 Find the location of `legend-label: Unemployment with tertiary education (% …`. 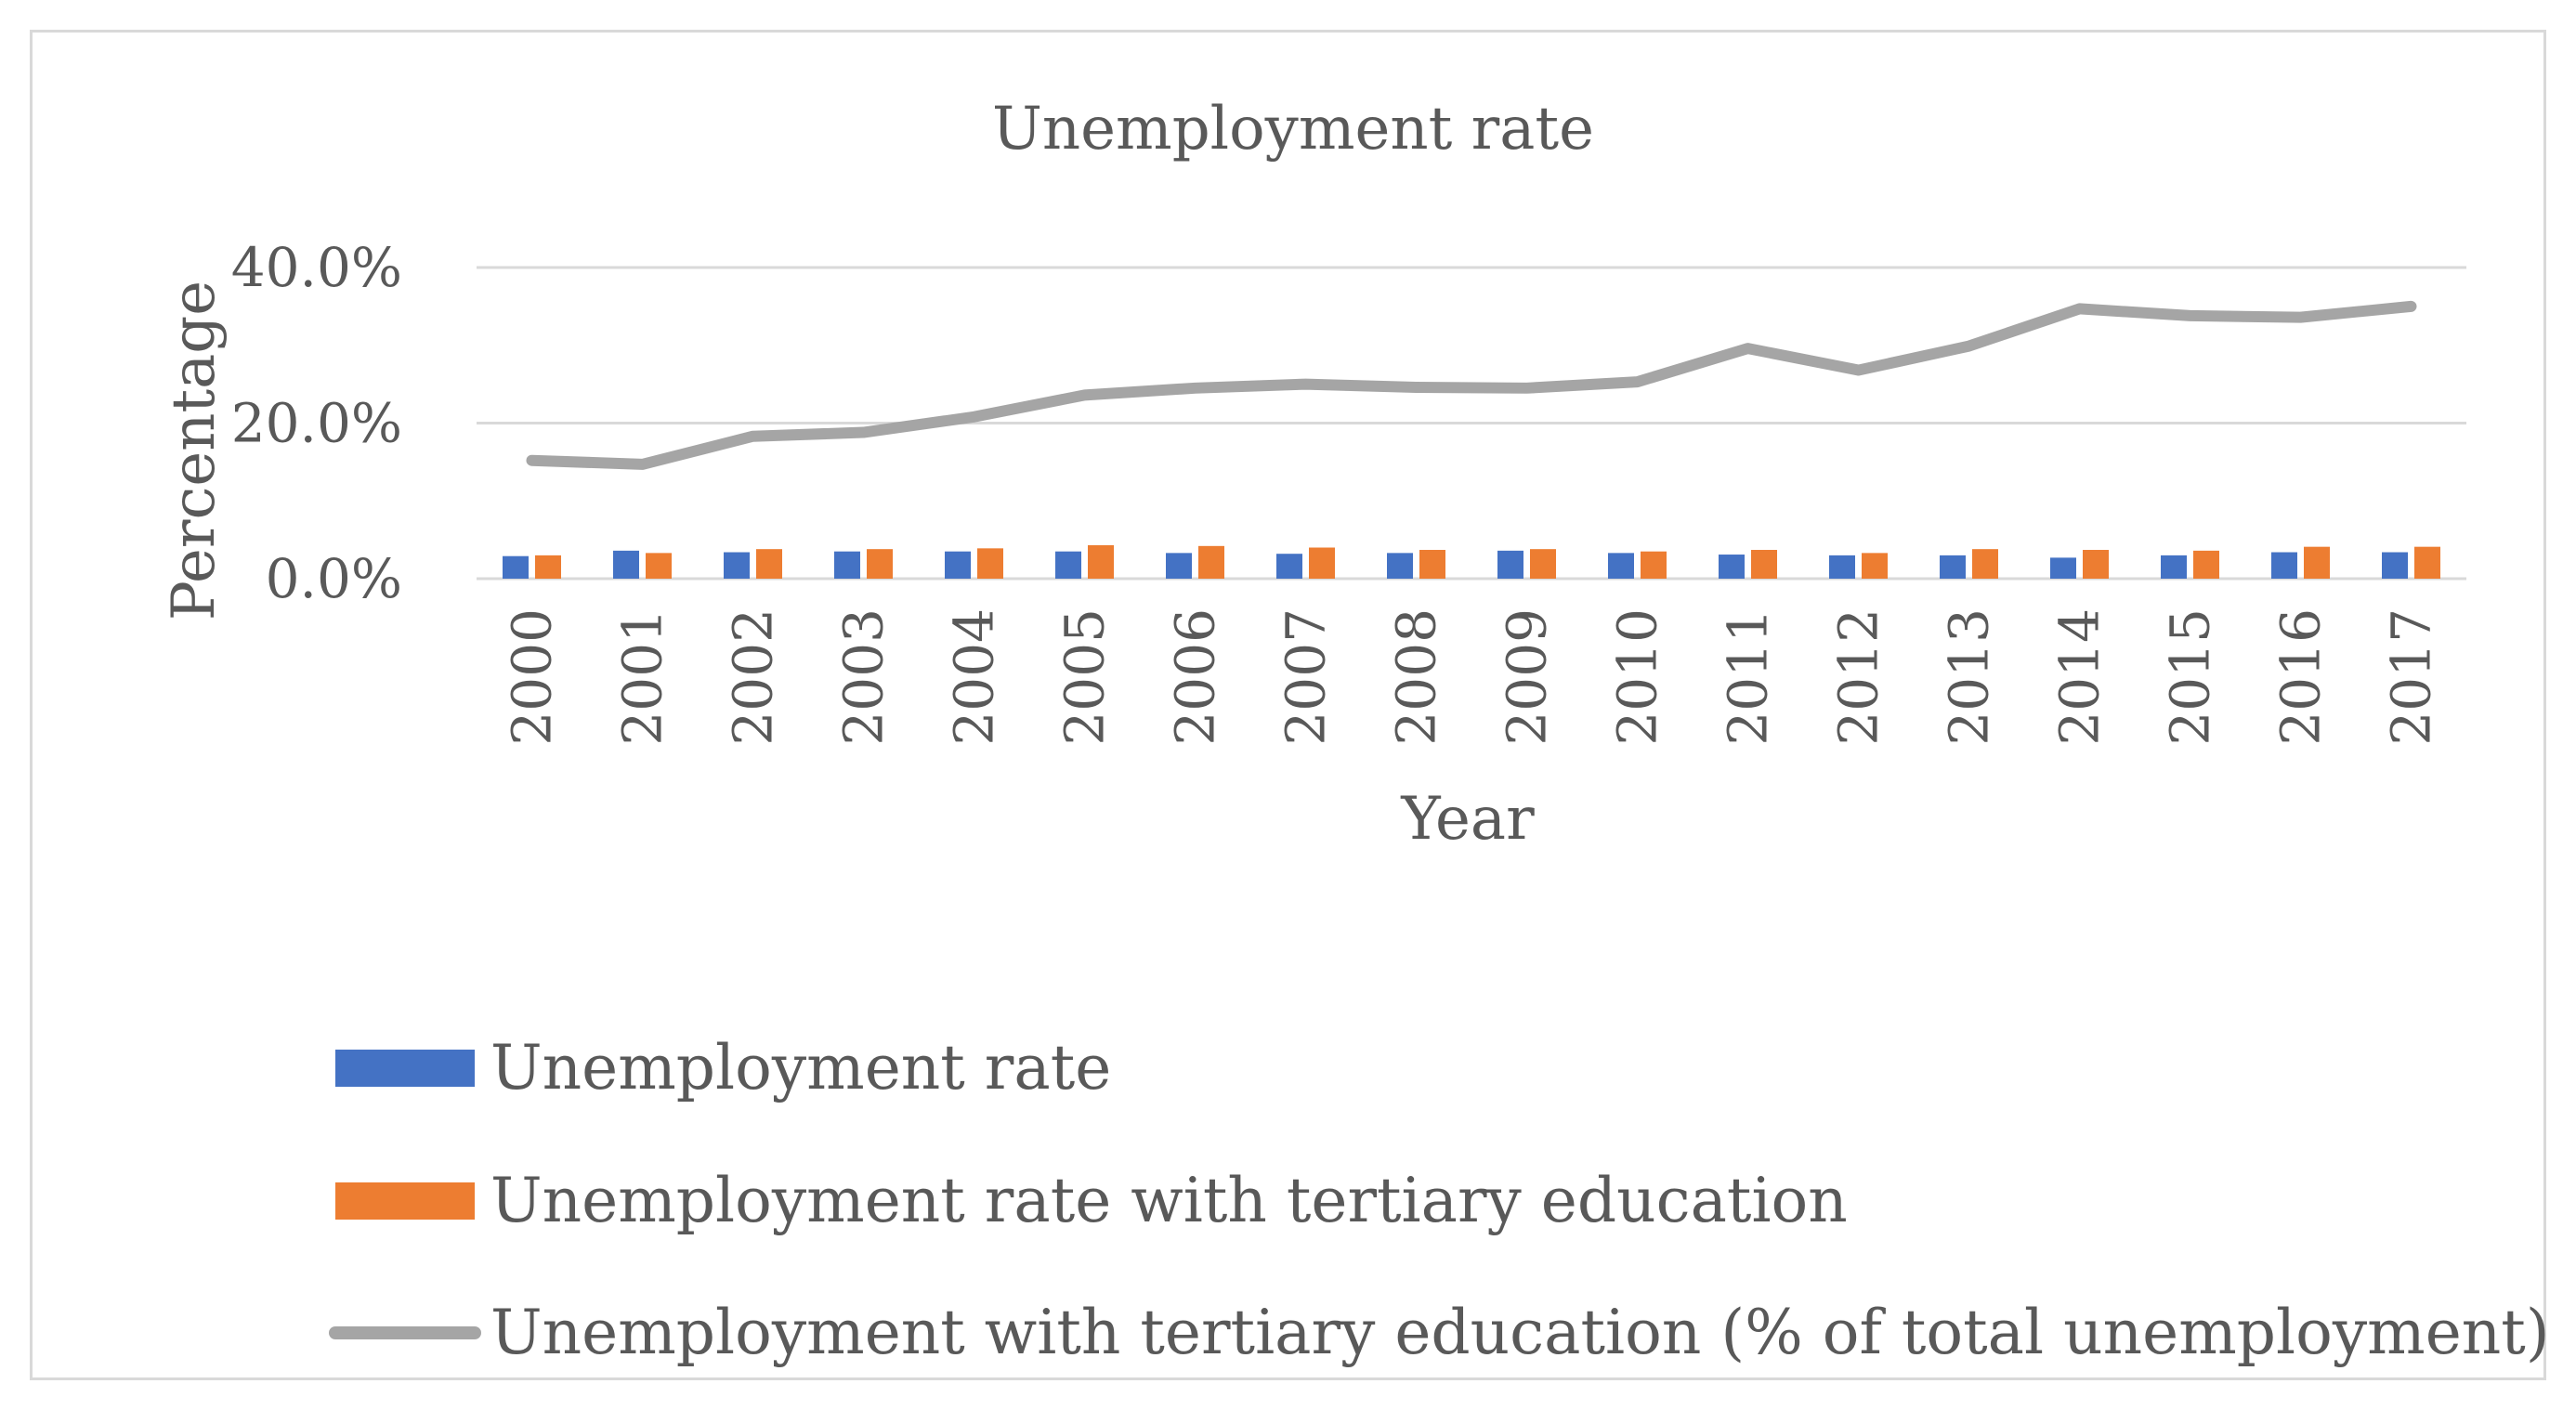

legend-label: Unemployment with tertiary education (% … is located at coordinates (1519, 1333).